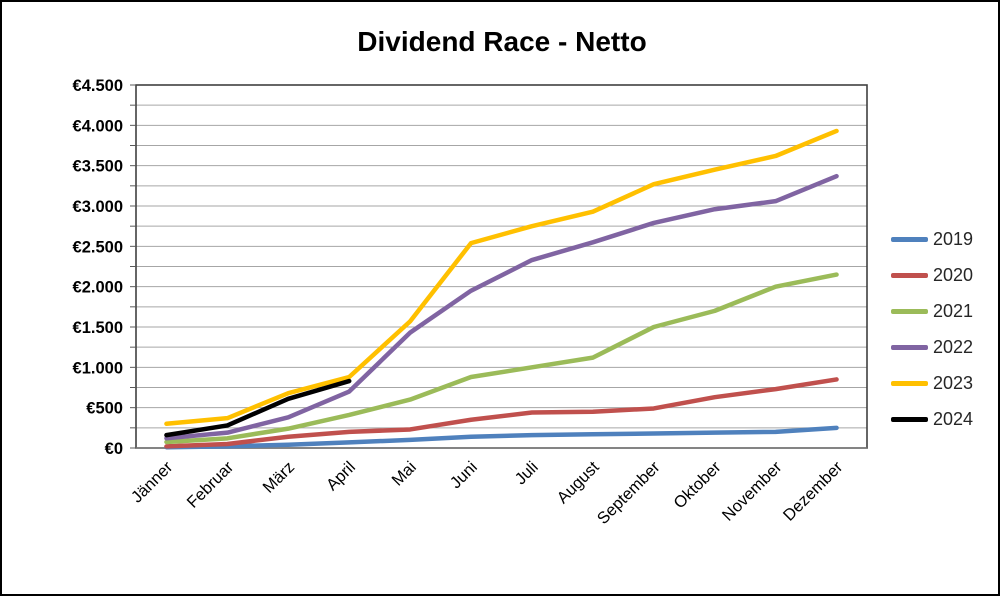  I want to click on legend-label: 2020, so click(953, 275).